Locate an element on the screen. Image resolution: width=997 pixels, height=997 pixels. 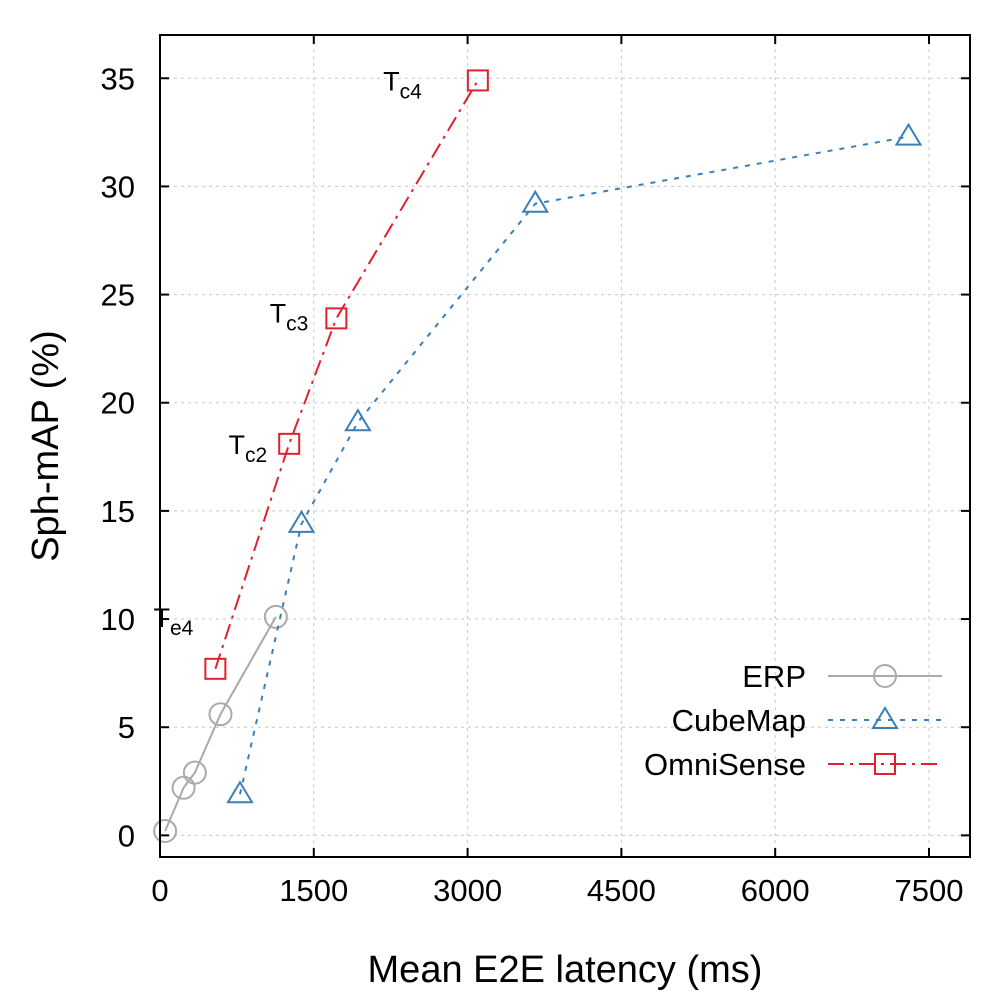
x-tick-label: 7500 is located at coordinates (929, 890).